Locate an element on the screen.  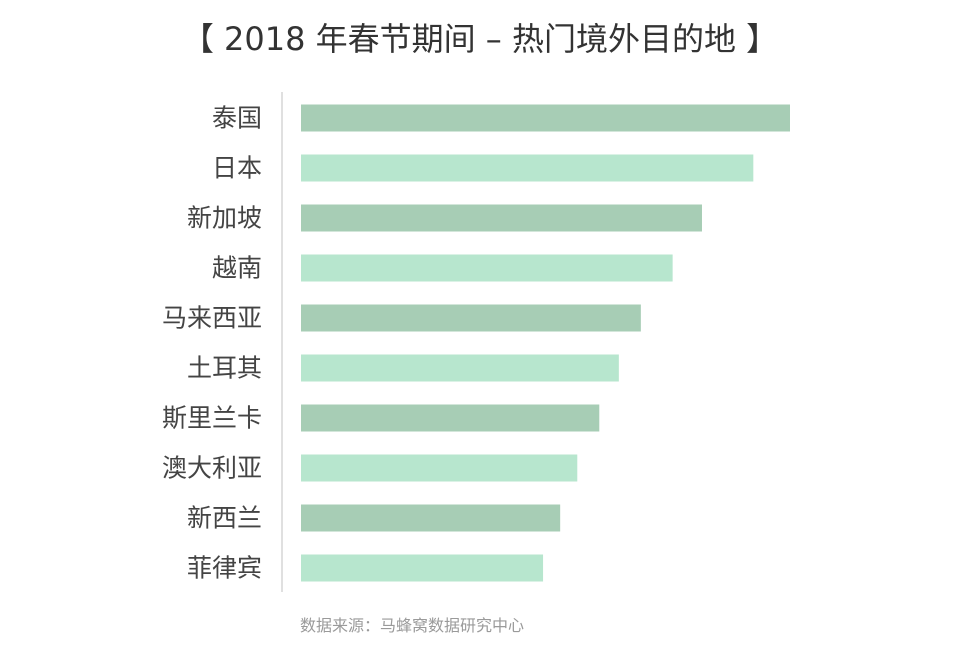
category-label-1: 泰国 is located at coordinates (237, 118).